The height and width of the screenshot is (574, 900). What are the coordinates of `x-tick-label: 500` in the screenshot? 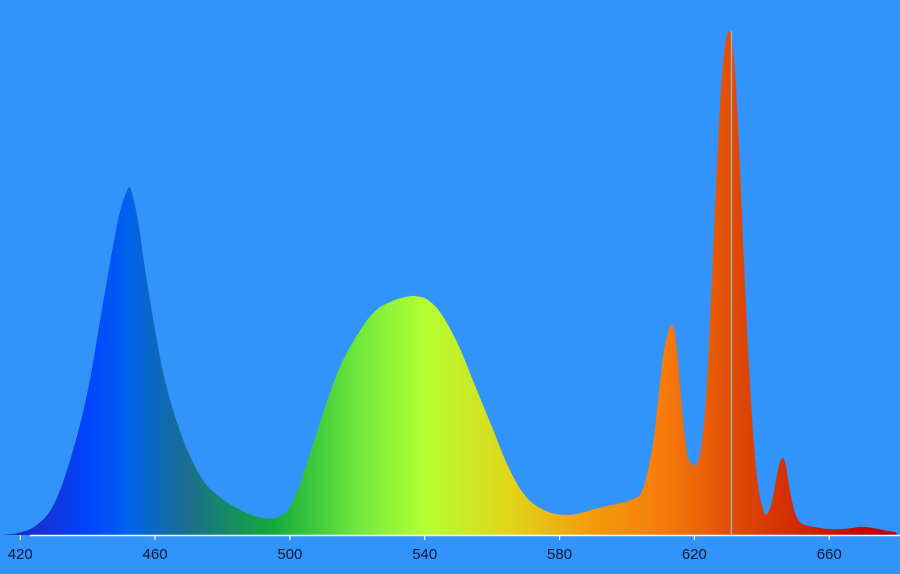 It's located at (289, 554).